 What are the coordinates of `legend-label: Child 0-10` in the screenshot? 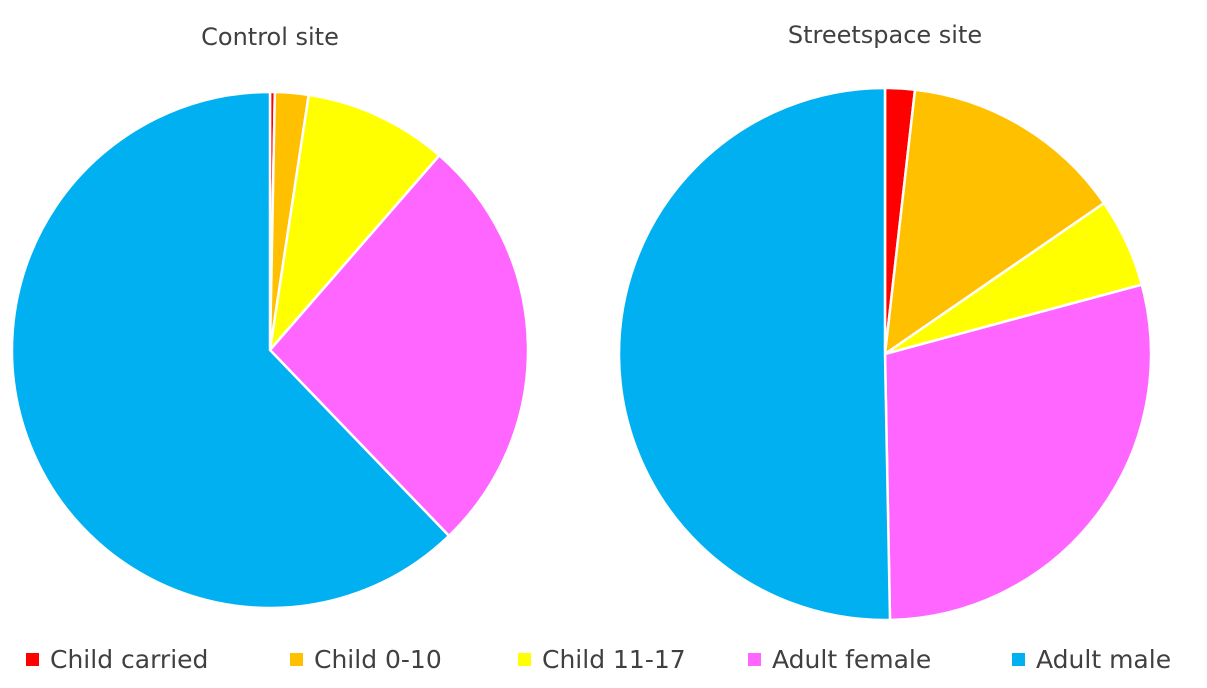 It's located at (378, 659).